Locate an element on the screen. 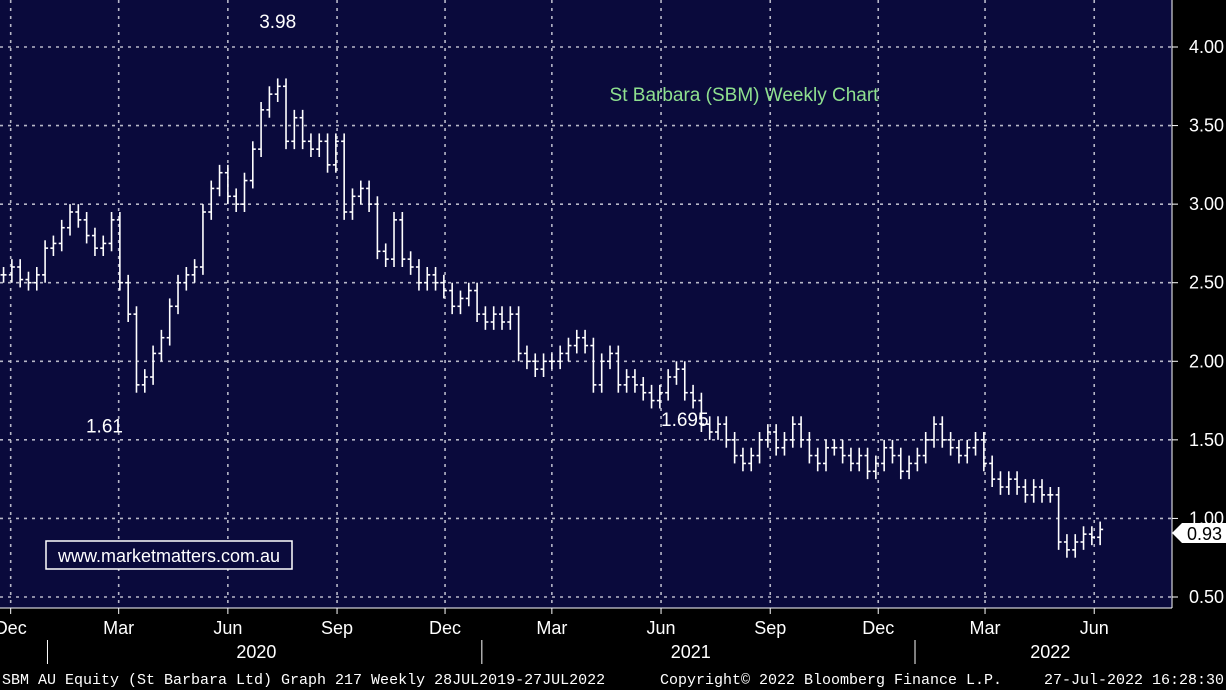  annotation-label: 1.61 is located at coordinates (104, 427).